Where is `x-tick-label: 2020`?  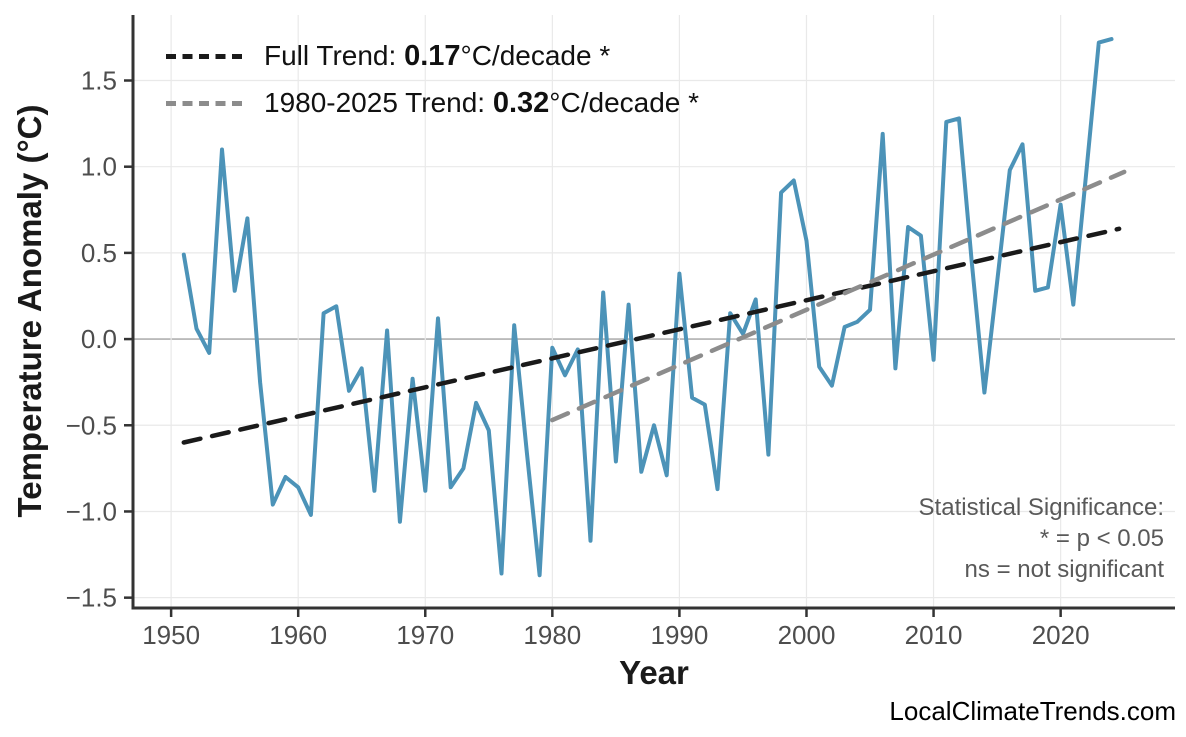
x-tick-label: 2020 is located at coordinates (1061, 635).